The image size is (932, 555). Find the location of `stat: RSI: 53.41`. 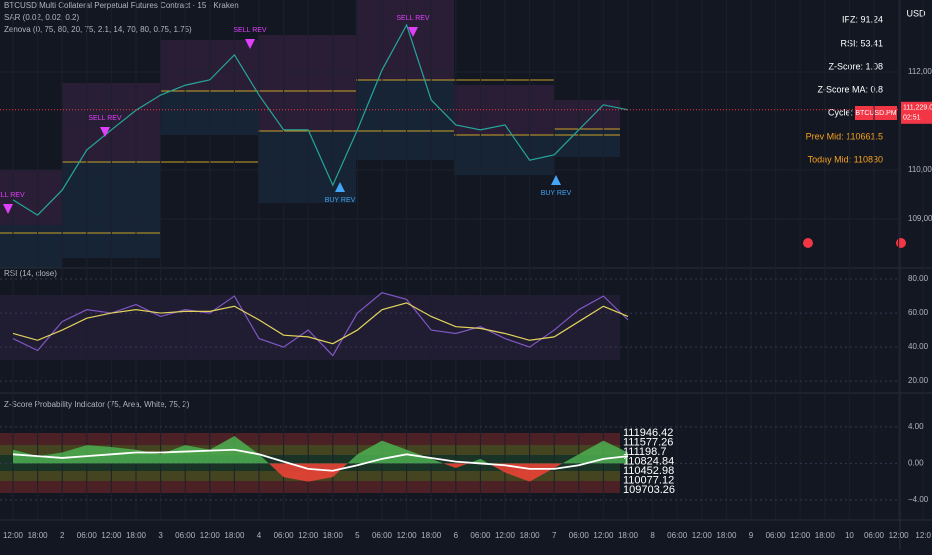

stat: RSI: 53.41 is located at coordinates (861, 43).